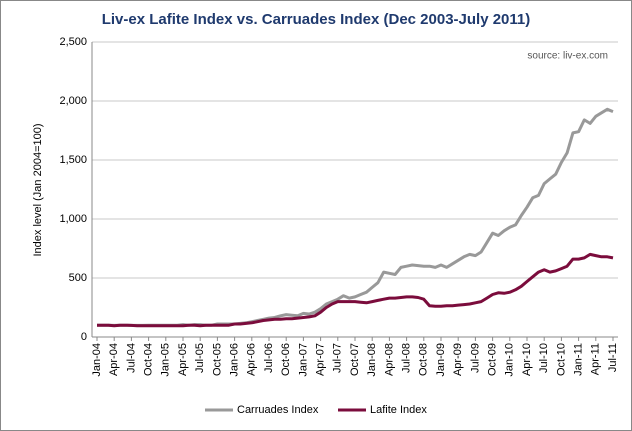 This screenshot has width=632, height=431. What do you see at coordinates (458, 359) in the screenshot?
I see `x-tick-label: Apr-09` at bounding box center [458, 359].